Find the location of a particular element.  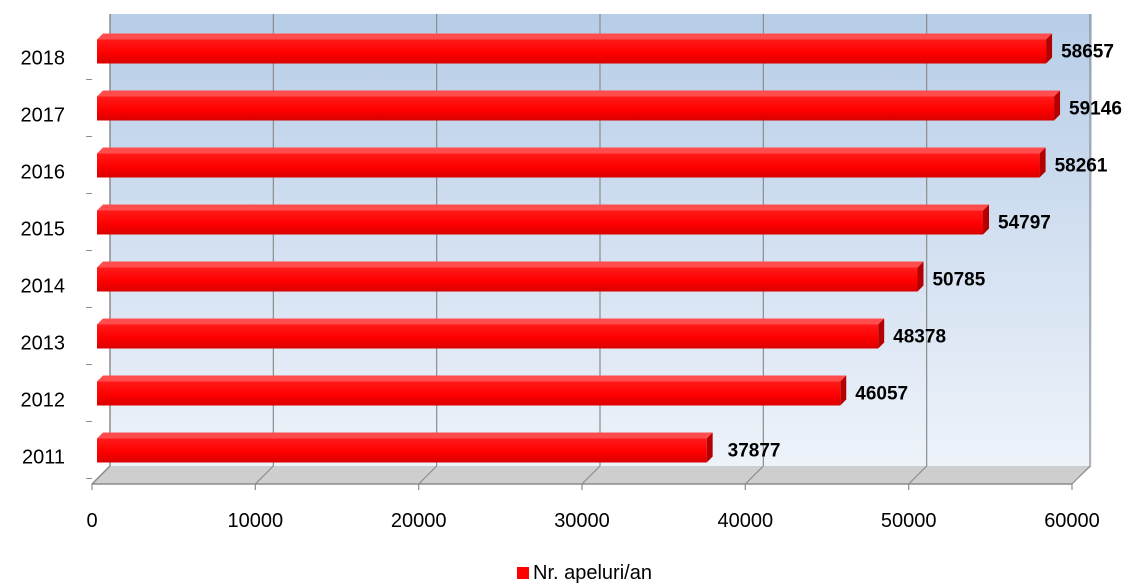

data-label: 58261 is located at coordinates (1081, 166).